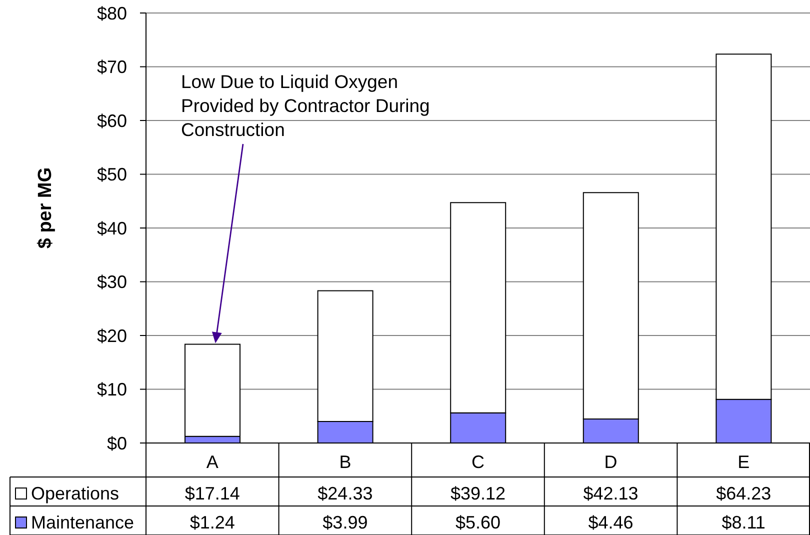 The height and width of the screenshot is (535, 810). Describe the element at coordinates (82, 522) in the screenshot. I see `legend-label: Maintenance` at that location.